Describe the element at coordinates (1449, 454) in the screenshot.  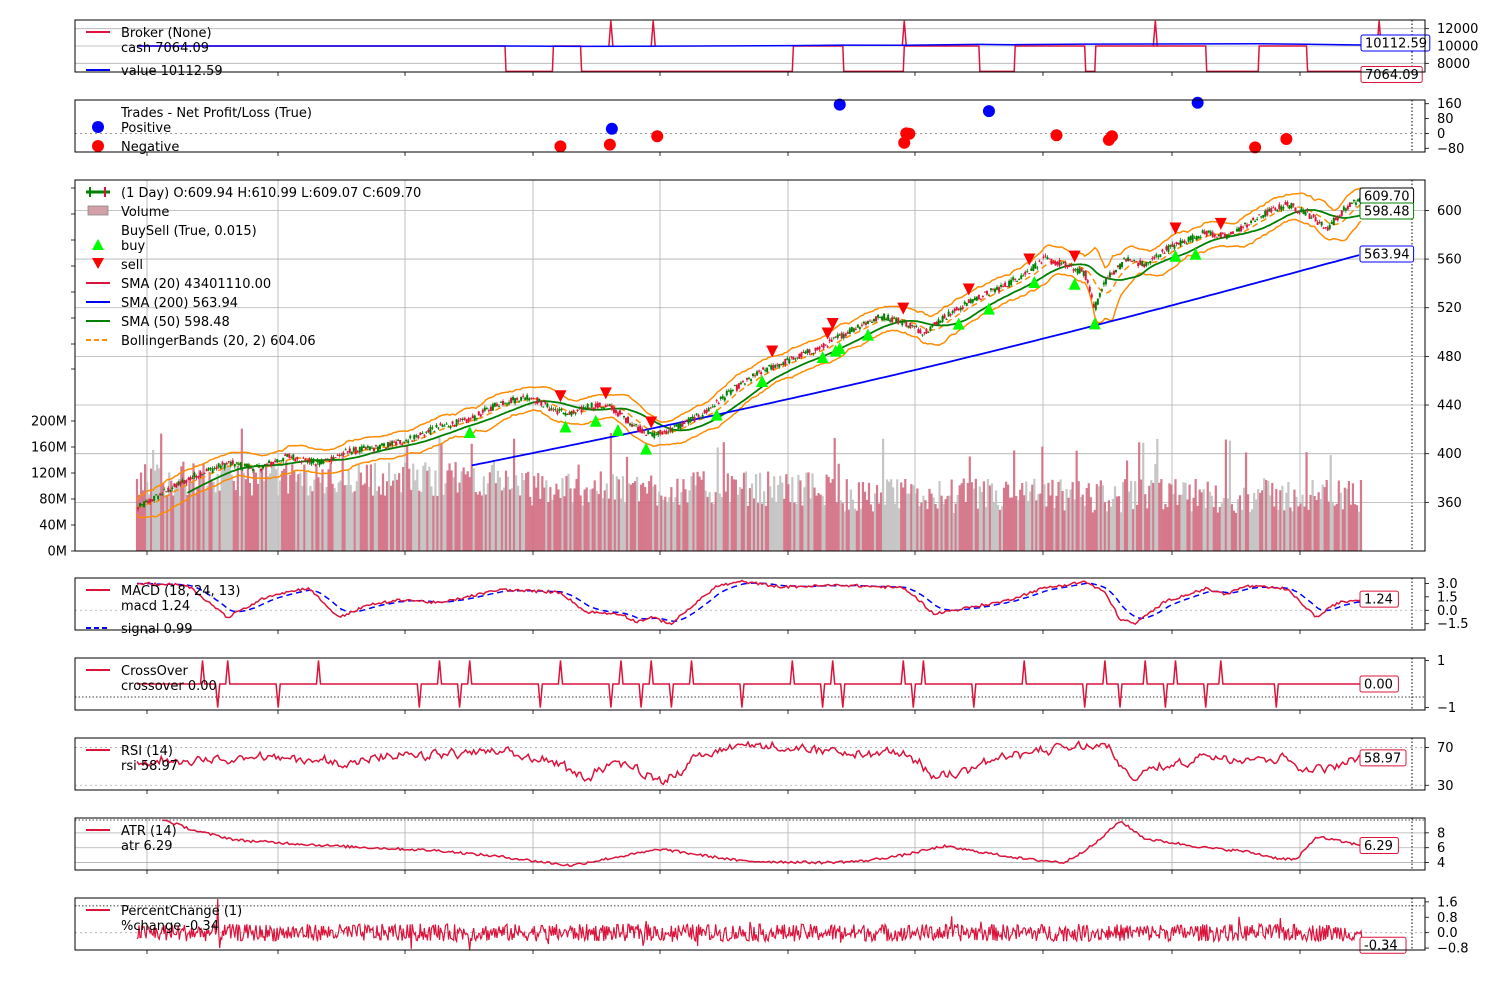
I see `price-ytick-label-1: 400` at that location.